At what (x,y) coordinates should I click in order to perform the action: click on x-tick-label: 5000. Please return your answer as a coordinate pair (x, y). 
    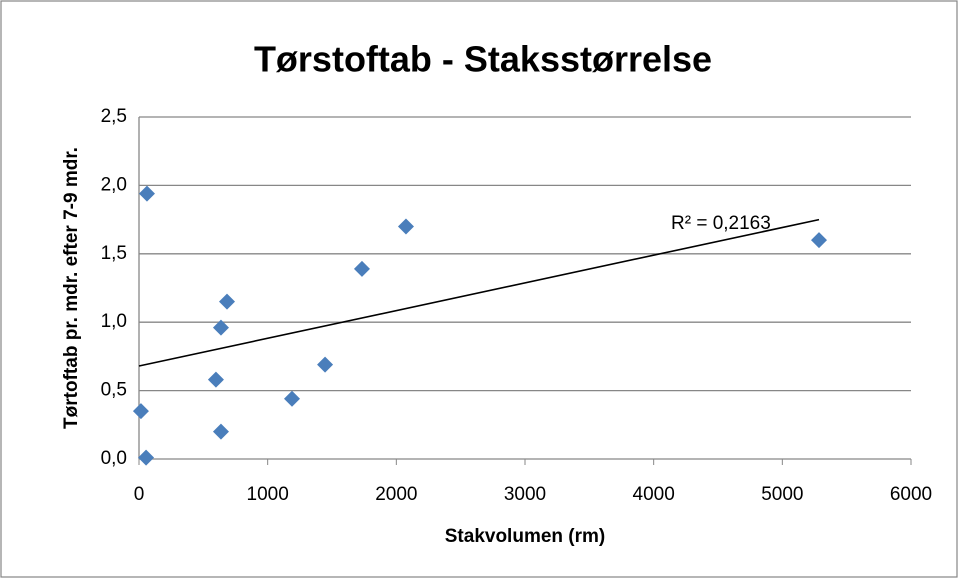
    Looking at the image, I should click on (782, 494).